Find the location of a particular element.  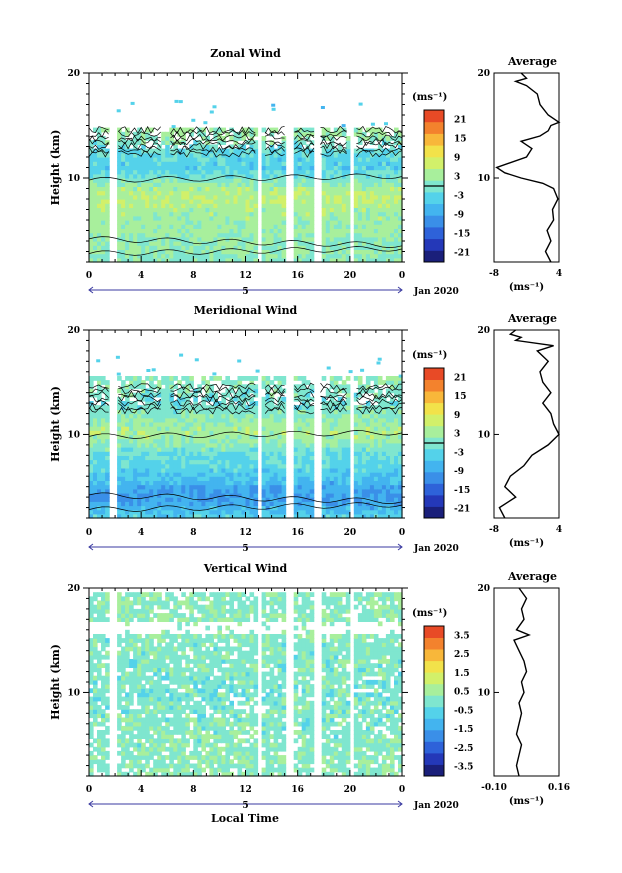

date-label: Jan 2020 is located at coordinates (436, 292).